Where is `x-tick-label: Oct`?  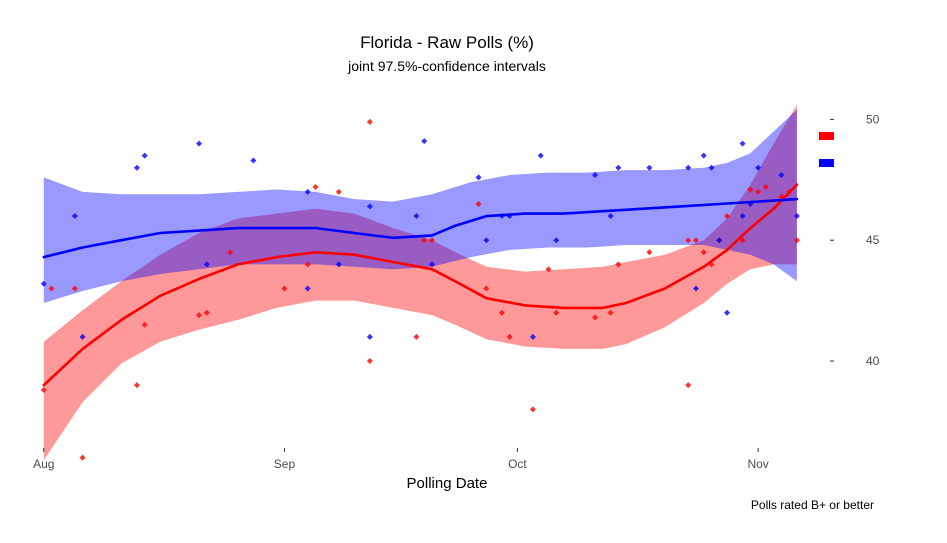
x-tick-label: Oct is located at coordinates (517, 464).